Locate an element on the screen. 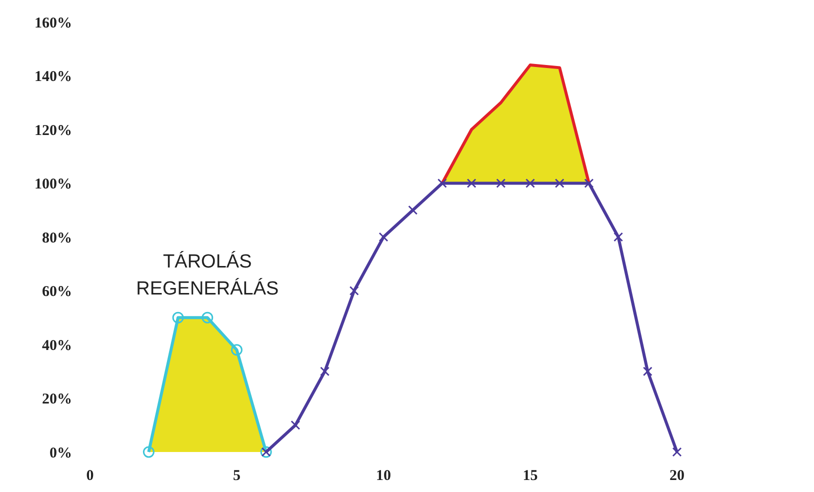  y-tick-label: 120% is located at coordinates (53, 130).